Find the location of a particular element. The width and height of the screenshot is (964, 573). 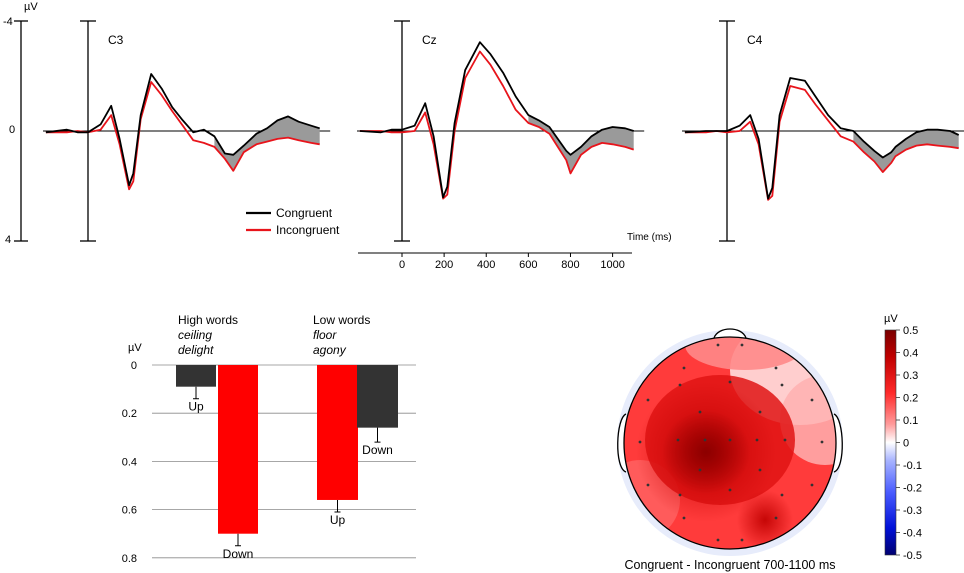

colorbar-tick-label: 0.2 is located at coordinates (910, 399).